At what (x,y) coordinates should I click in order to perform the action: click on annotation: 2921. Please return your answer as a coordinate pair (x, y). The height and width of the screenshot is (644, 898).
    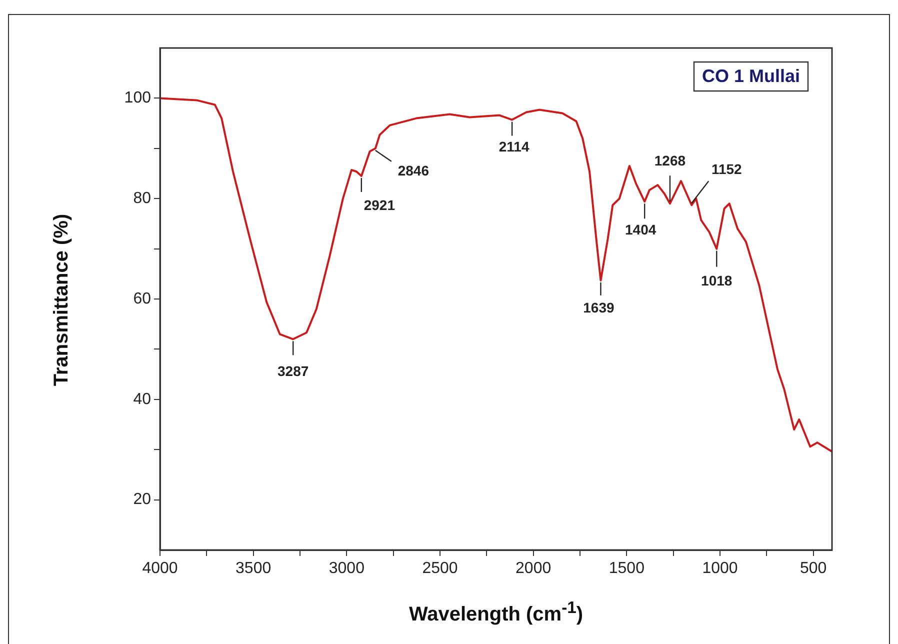
    Looking at the image, I should click on (380, 204).